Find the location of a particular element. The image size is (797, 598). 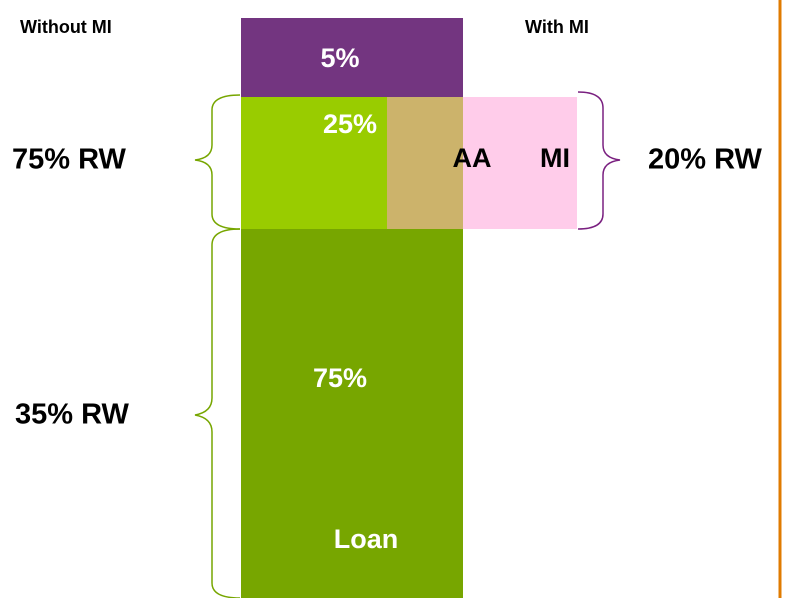

top-block is located at coordinates (352, 57).